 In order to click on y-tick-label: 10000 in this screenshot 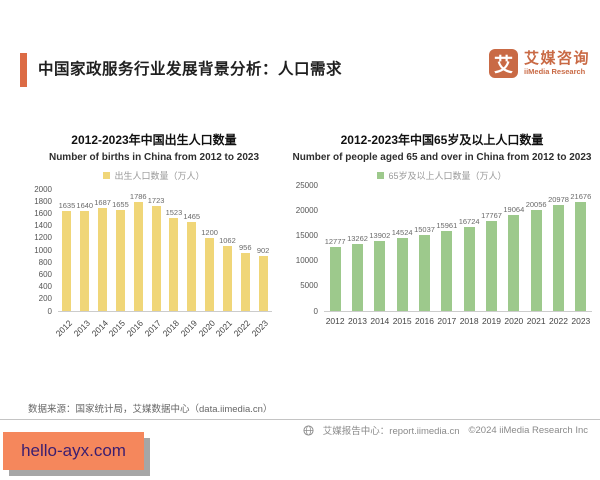, I will do `click(306, 261)`.